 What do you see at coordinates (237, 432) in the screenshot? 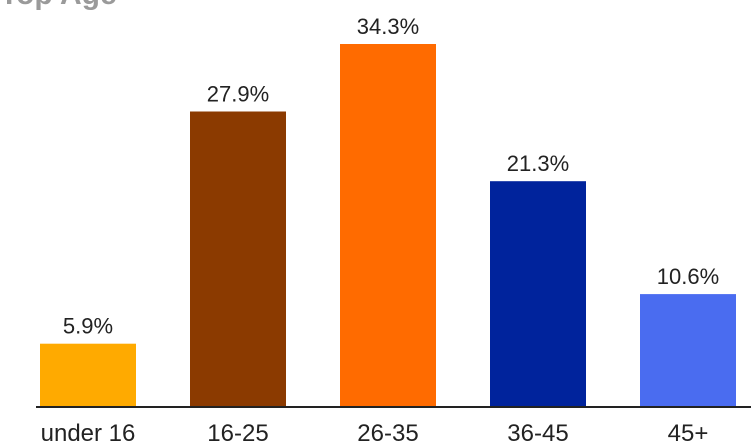
I see `x-tick-label: 16-25` at bounding box center [237, 432].